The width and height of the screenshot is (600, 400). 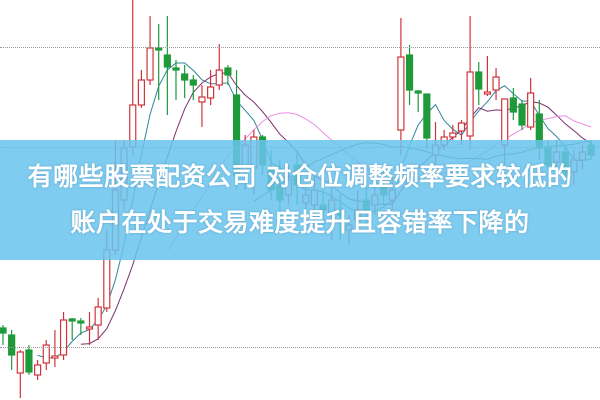 What do you see at coordinates (300, 222) in the screenshot?
I see `banner-title-line-2: 账户在处于交易难度提升且容错率下降的` at bounding box center [300, 222].